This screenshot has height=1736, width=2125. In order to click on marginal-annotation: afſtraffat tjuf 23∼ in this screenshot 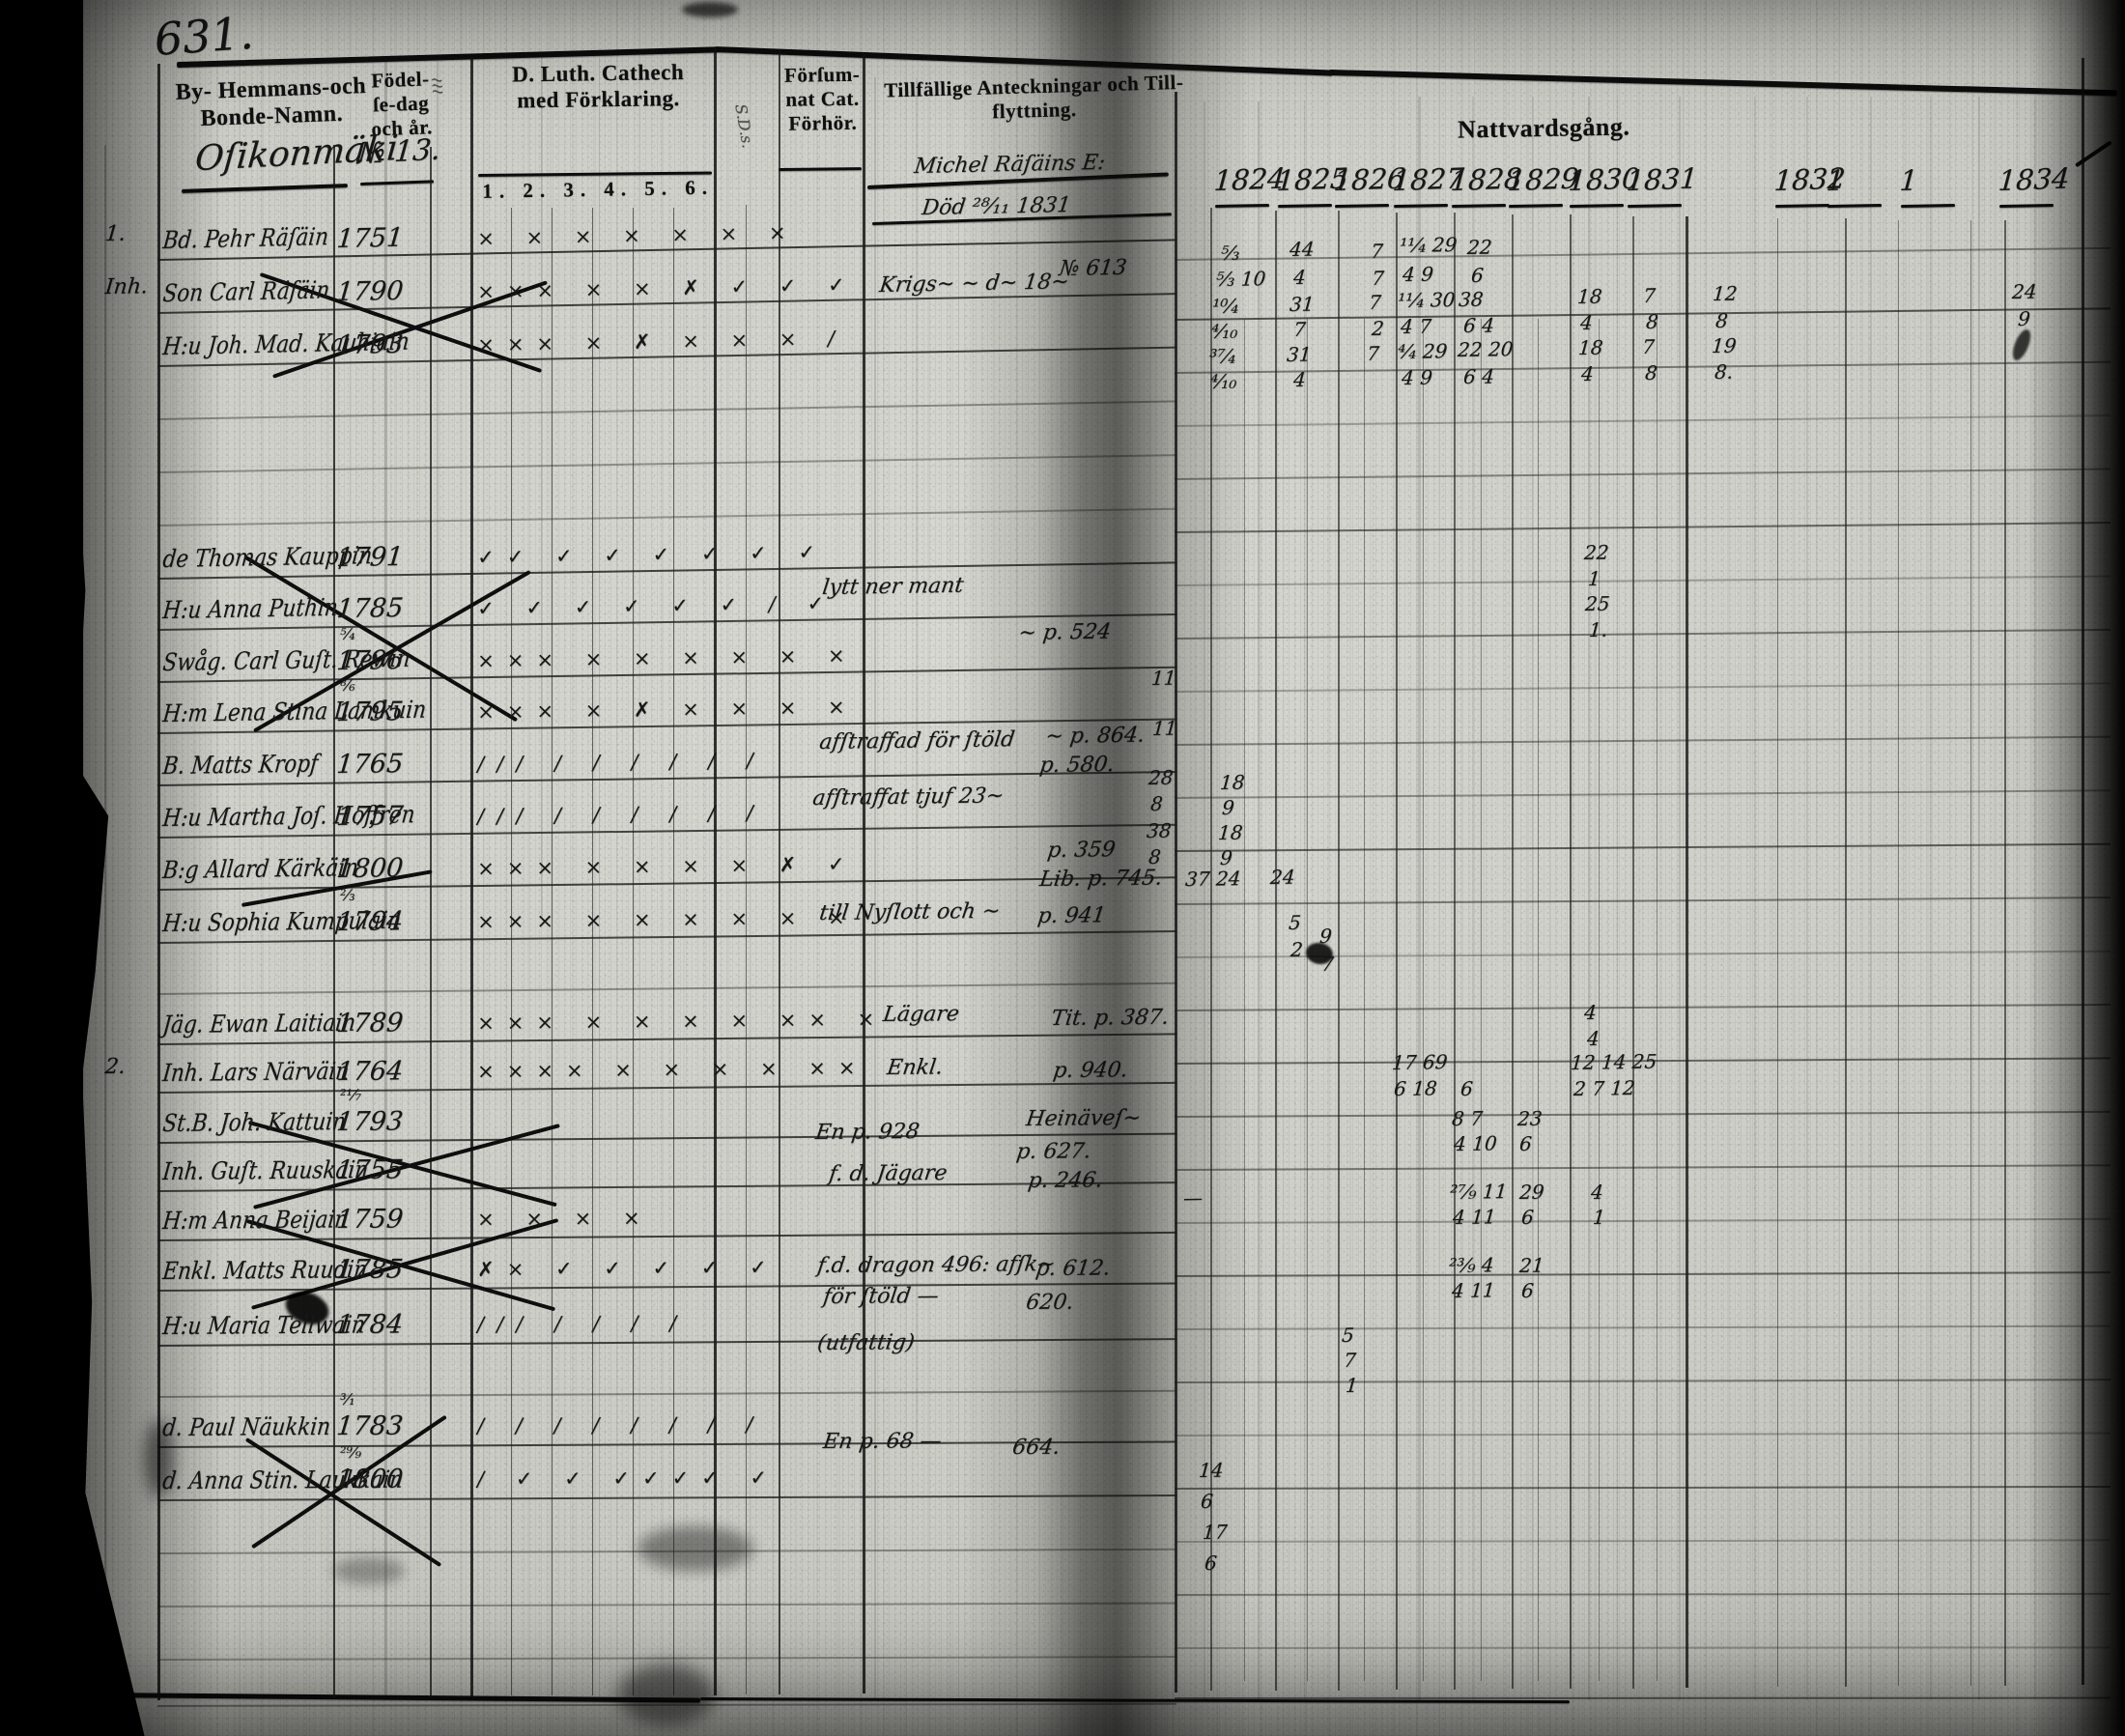, I will do `click(908, 797)`.